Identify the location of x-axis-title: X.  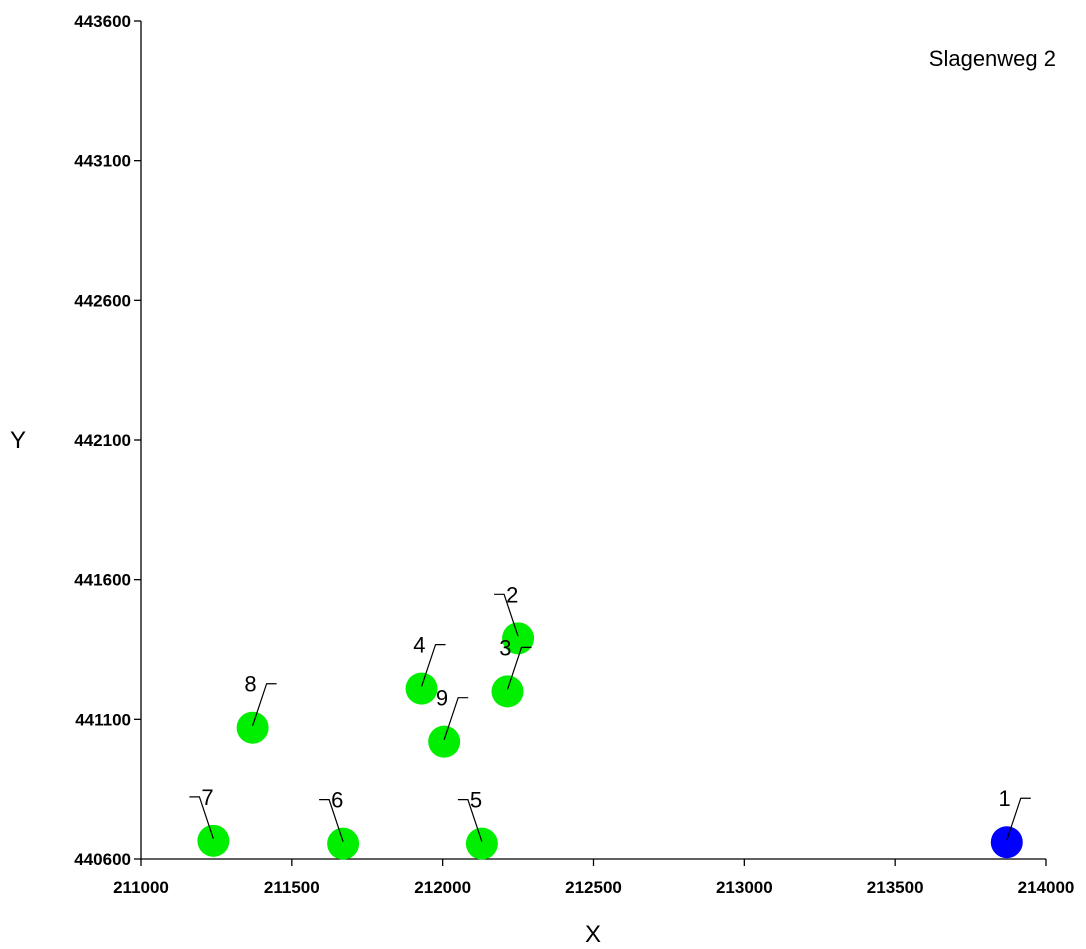
(593, 934).